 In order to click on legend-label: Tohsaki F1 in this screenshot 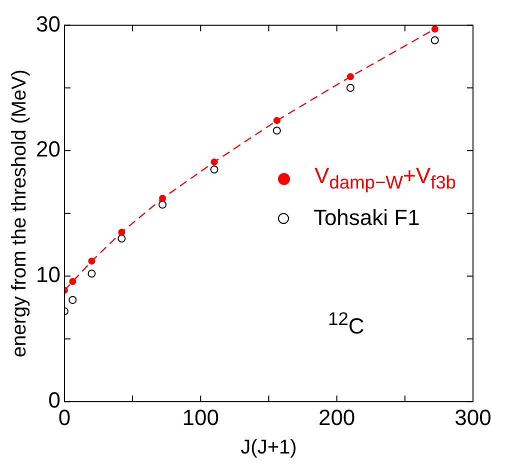, I will do `click(366, 218)`.